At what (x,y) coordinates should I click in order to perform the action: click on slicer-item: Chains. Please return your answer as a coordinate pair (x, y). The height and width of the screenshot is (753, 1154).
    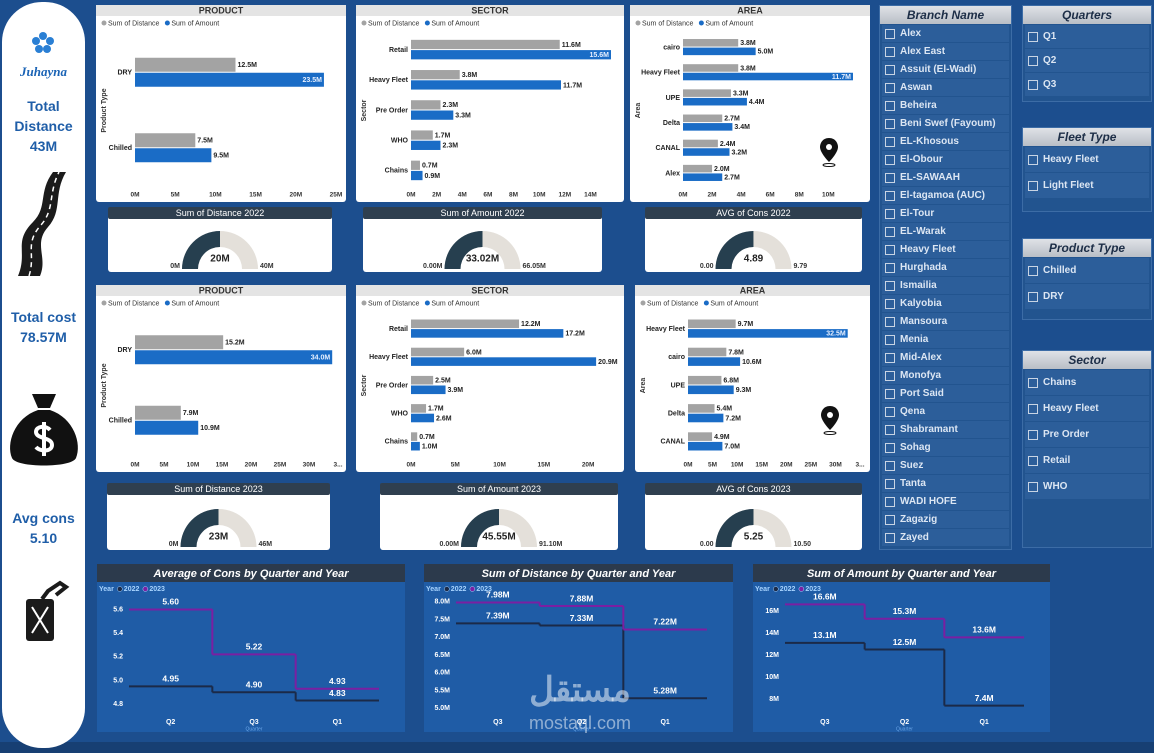
    Looking at the image, I should click on (1087, 382).